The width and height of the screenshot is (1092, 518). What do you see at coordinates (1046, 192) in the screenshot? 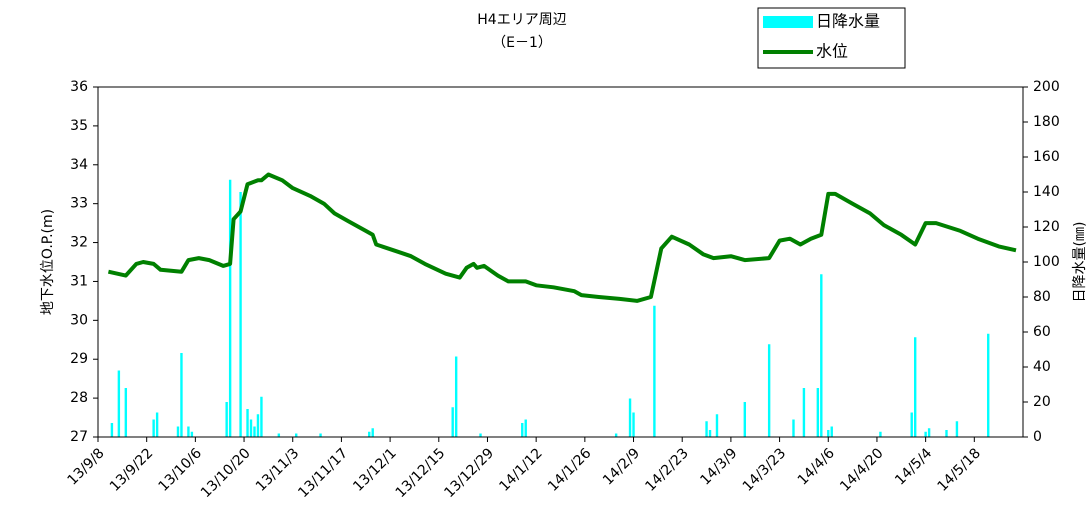
I see `y2-tick-label: 140` at bounding box center [1046, 192].